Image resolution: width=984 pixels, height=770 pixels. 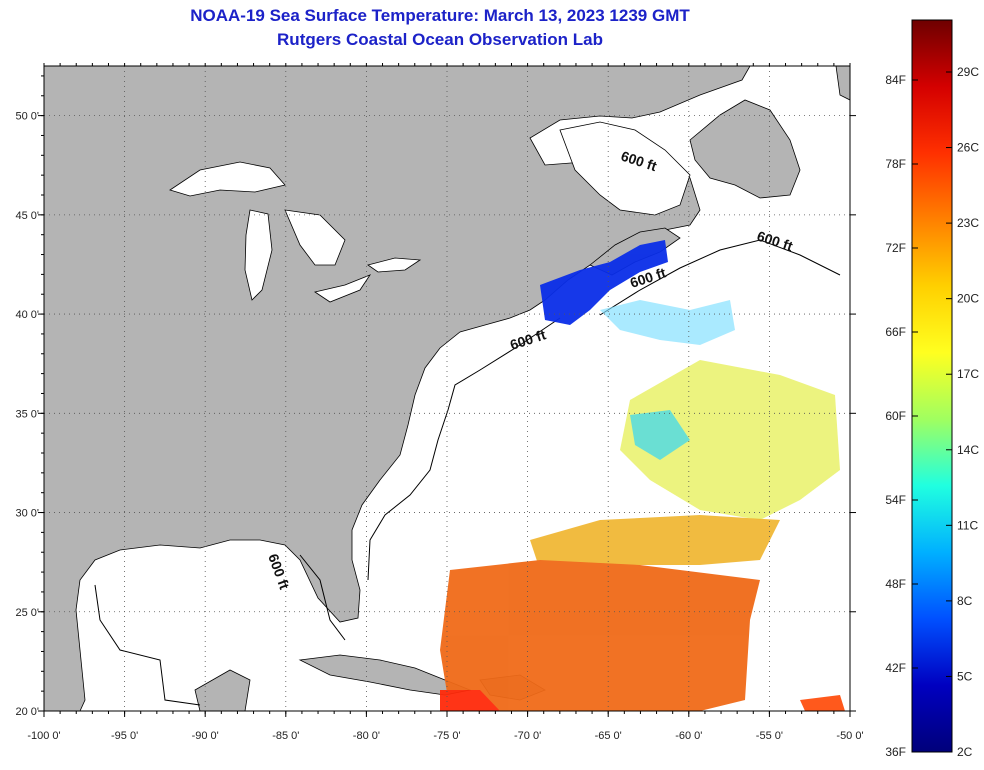 What do you see at coordinates (227, 179) in the screenshot?
I see `lake-superior` at bounding box center [227, 179].